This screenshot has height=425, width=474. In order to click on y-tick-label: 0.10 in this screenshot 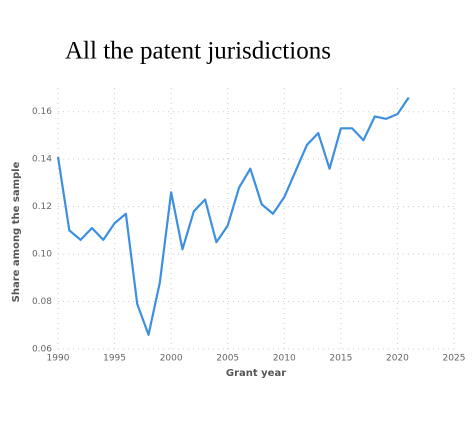, I will do `click(42, 255)`.